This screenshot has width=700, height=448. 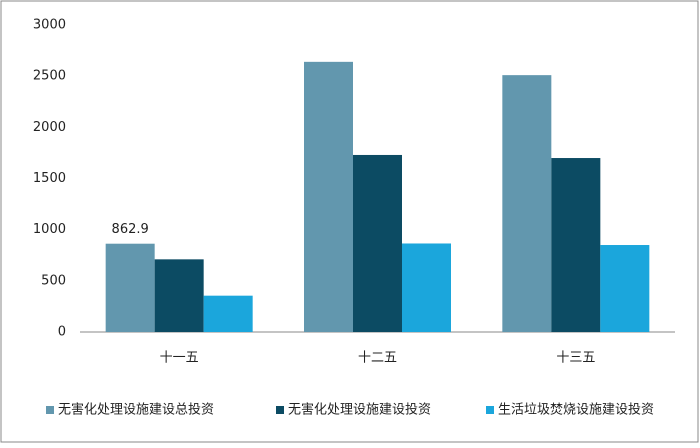 What do you see at coordinates (49, 229) in the screenshot?
I see `y-tick-label: 1000` at bounding box center [49, 229].